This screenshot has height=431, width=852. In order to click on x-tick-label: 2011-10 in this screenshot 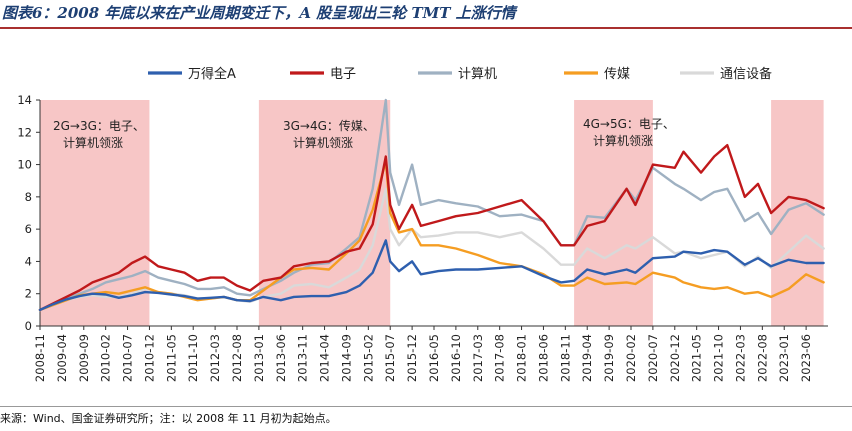, I will do `click(193, 358)`.